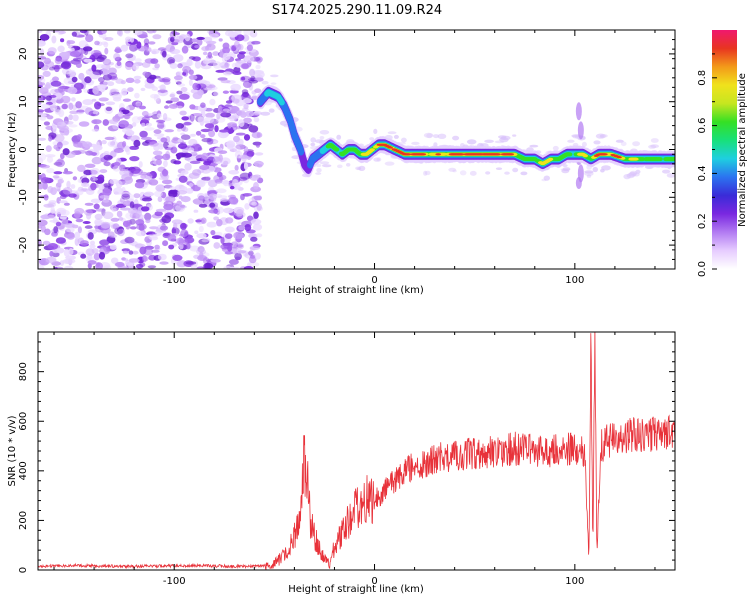 The width and height of the screenshot is (750, 600). Describe the element at coordinates (23, 54) in the screenshot. I see `spectrogram-ytick-label: 20` at that location.